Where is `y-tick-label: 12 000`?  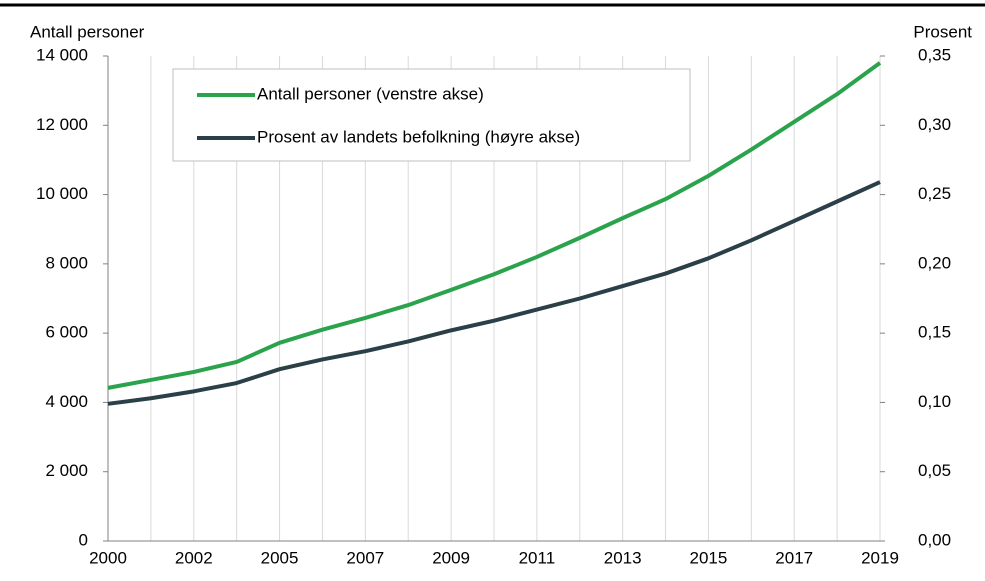
y-tick-label: 12 000 is located at coordinates (62, 124).